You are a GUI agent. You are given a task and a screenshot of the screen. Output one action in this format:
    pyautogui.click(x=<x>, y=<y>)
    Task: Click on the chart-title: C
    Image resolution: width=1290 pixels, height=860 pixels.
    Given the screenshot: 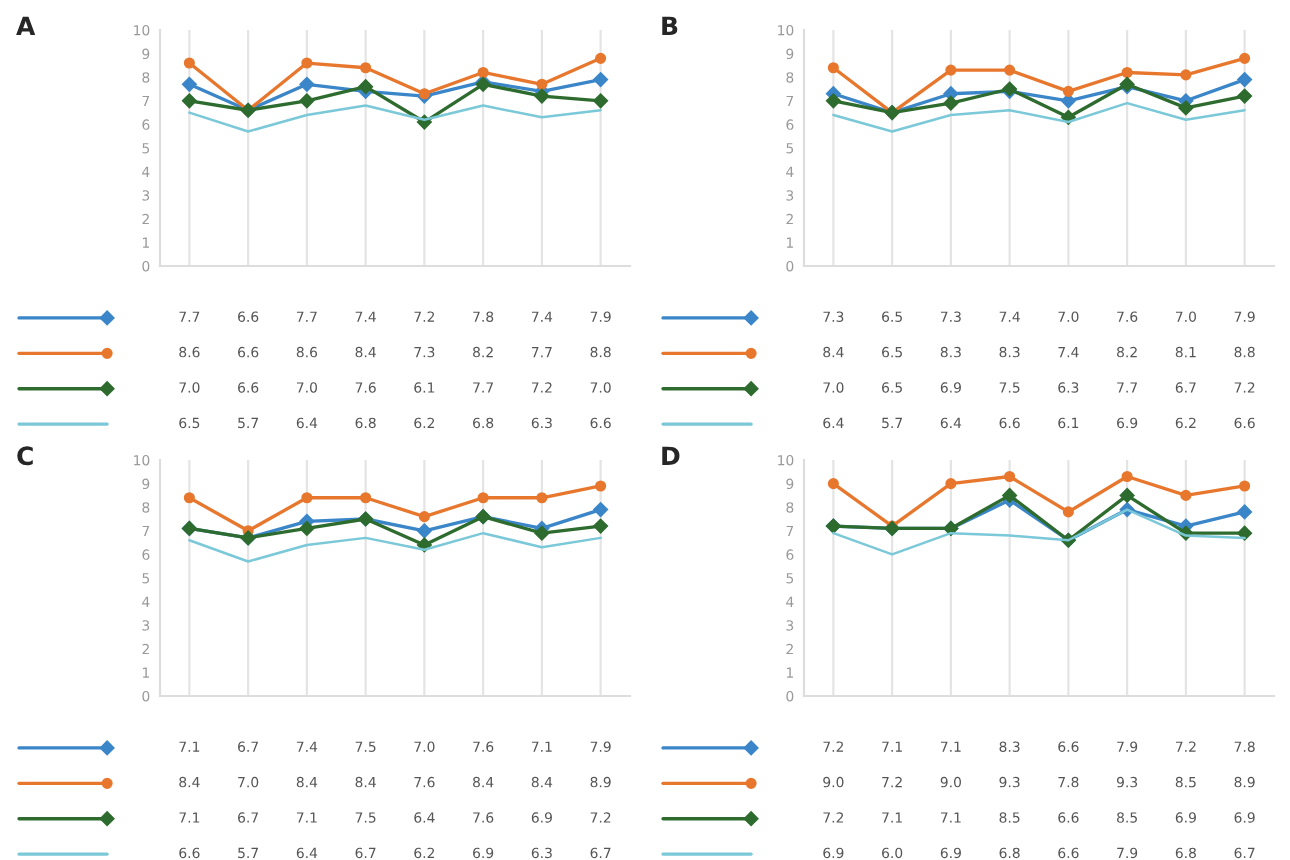 What is the action you would take?
    pyautogui.click(x=25, y=456)
    